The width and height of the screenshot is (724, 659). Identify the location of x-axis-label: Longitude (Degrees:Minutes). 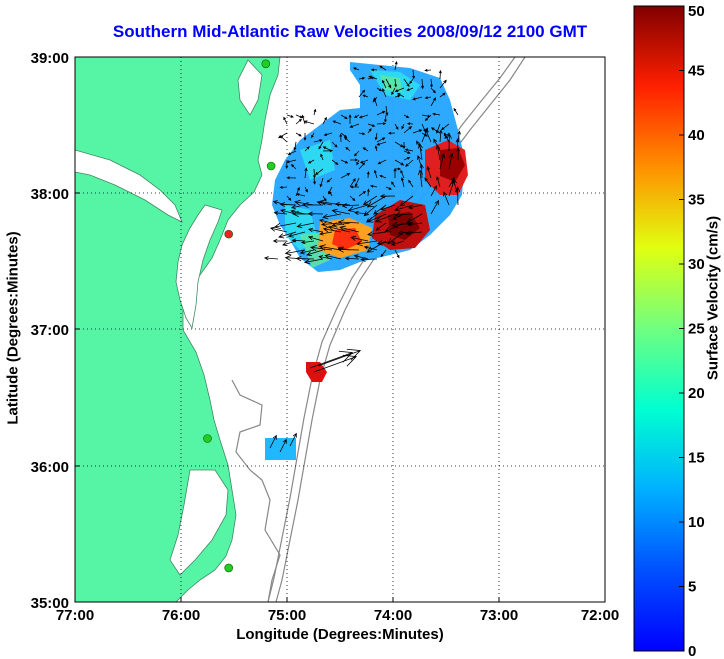
(340, 634).